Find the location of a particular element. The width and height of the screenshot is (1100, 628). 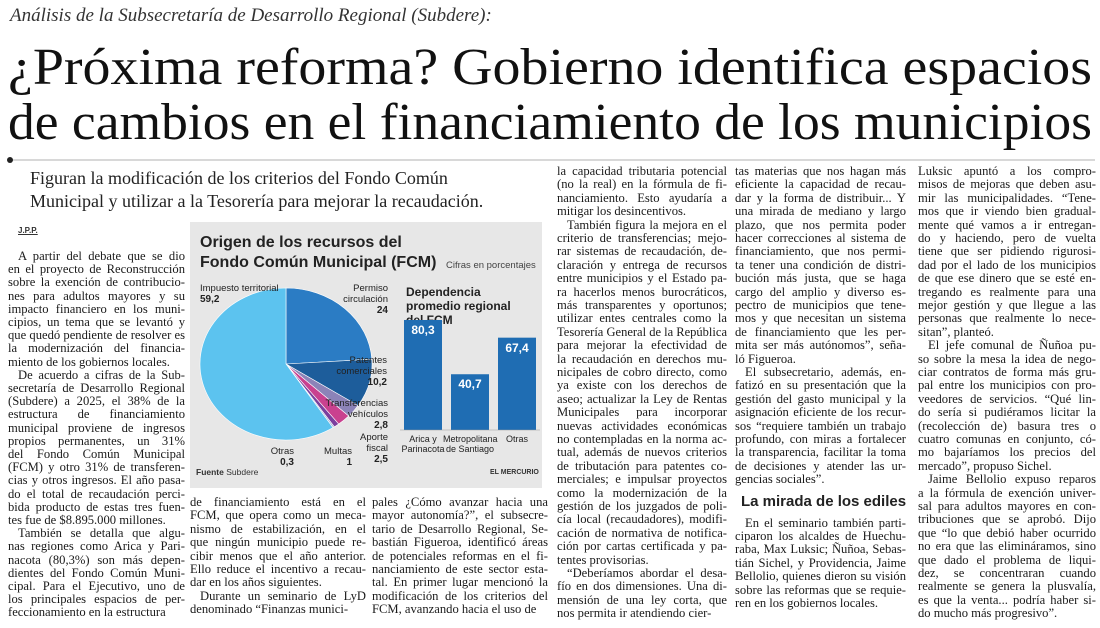

text-line: ló Figueroa. is located at coordinates (820, 359).